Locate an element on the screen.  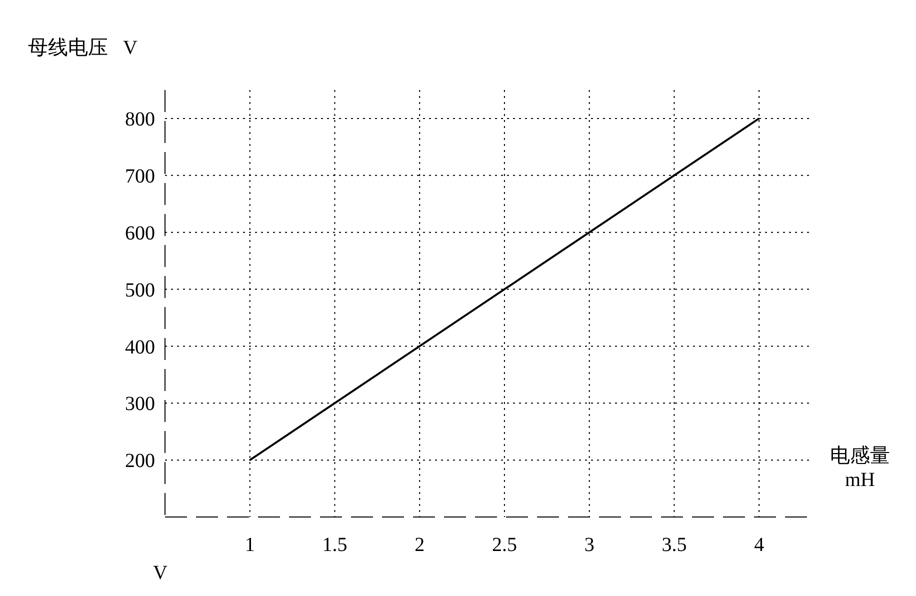
x-tick-label: 1 is located at coordinates (249, 545).